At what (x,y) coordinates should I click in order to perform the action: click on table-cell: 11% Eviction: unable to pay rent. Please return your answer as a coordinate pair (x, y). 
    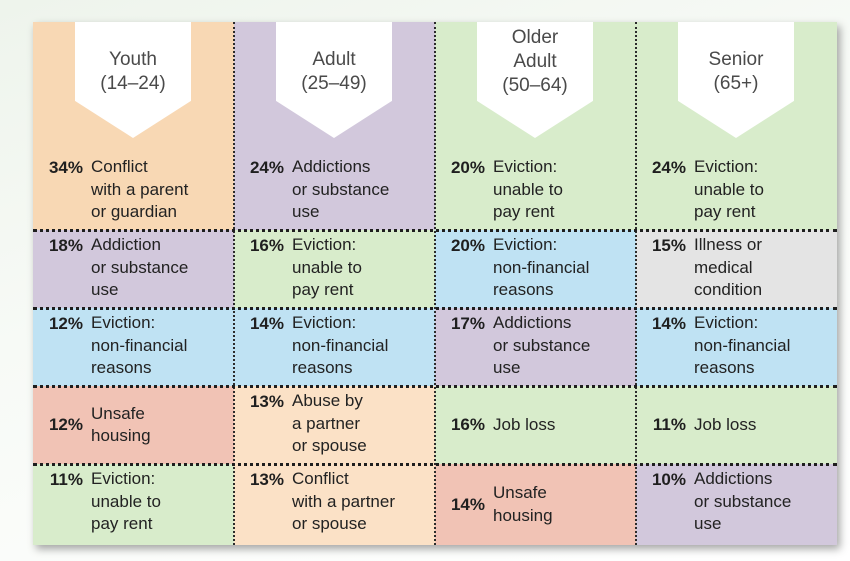
    Looking at the image, I should click on (131, 504).